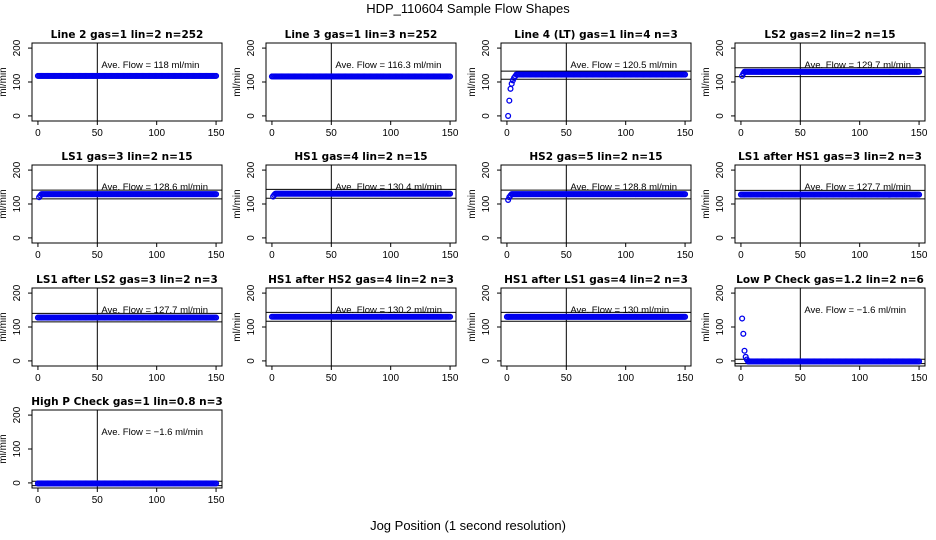 Image resolution: width=936 pixels, height=540 pixels. What do you see at coordinates (596, 204) in the screenshot?
I see `plot-frame` at bounding box center [596, 204].